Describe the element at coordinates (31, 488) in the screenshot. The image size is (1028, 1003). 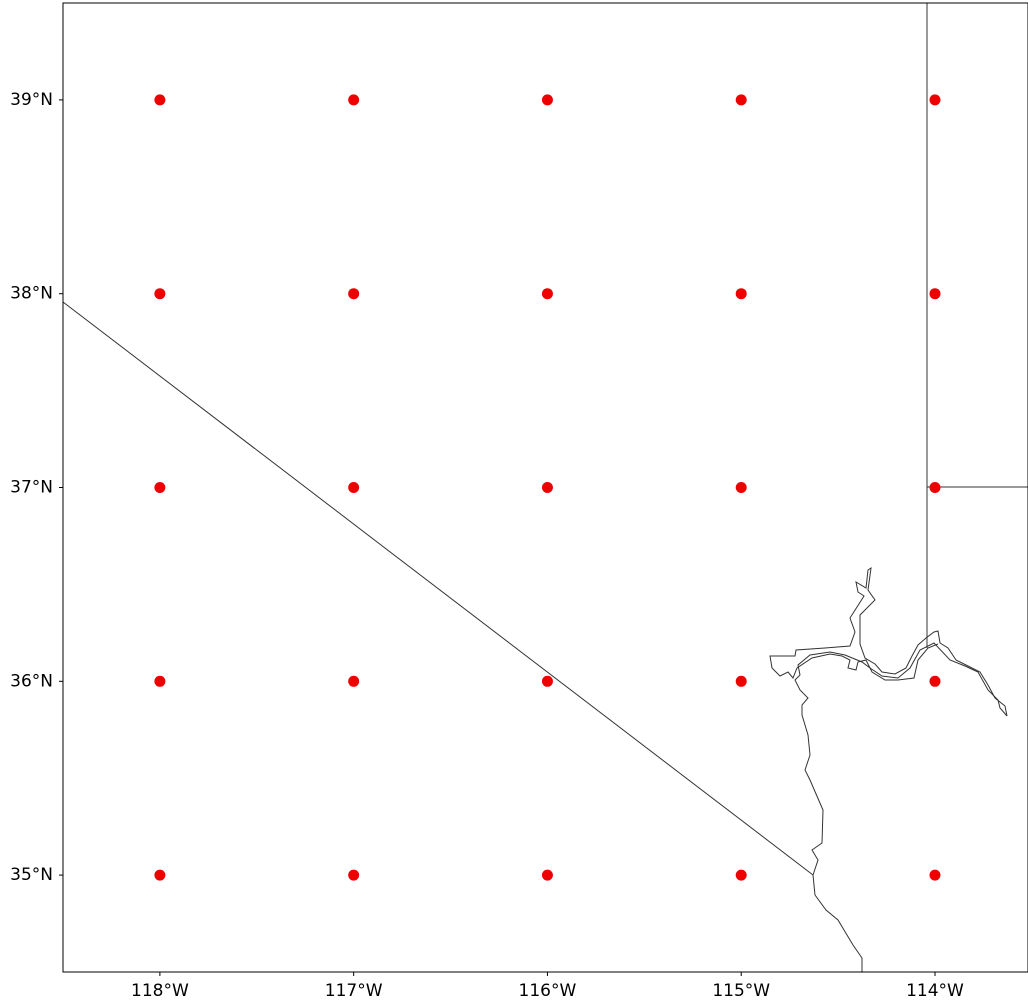
I see `y-tick-label: 37°N` at that location.